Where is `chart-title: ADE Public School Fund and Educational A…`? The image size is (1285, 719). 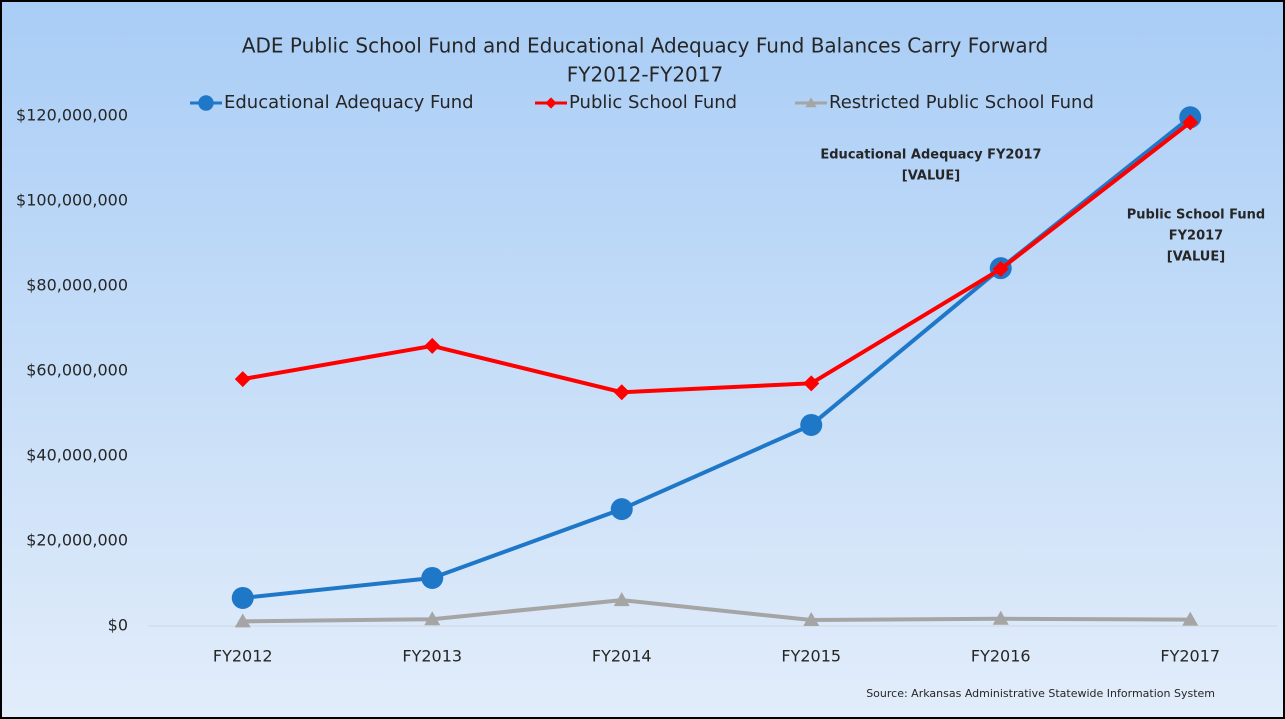 chart-title: ADE Public School Fund and Educational A… is located at coordinates (645, 46).